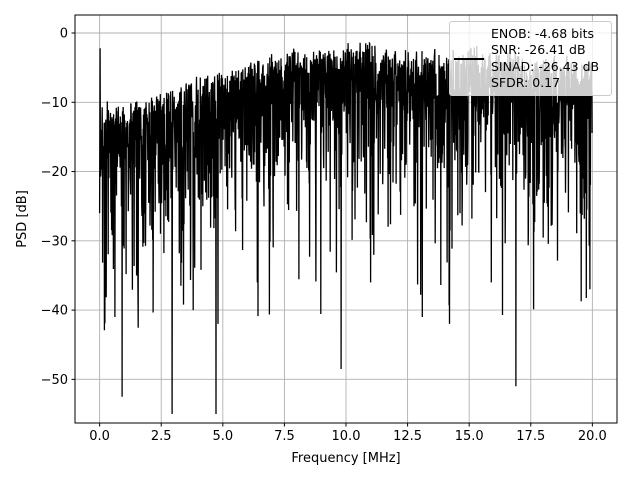 This screenshot has width=640, height=480. I want to click on x-tick-label: 7.5, so click(284, 436).